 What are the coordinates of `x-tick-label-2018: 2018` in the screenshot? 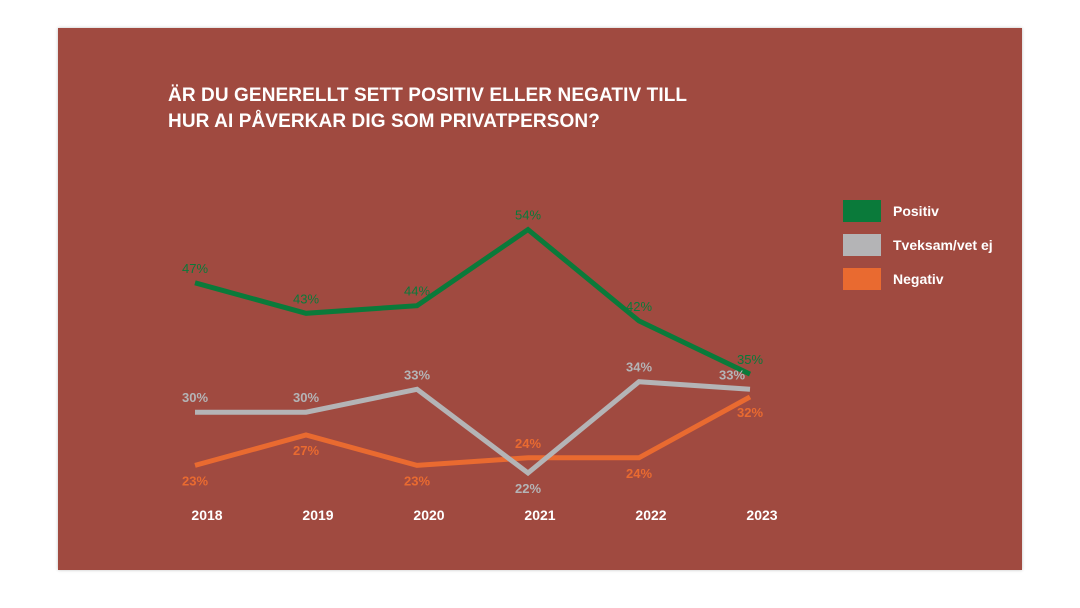 It's located at (206, 515).